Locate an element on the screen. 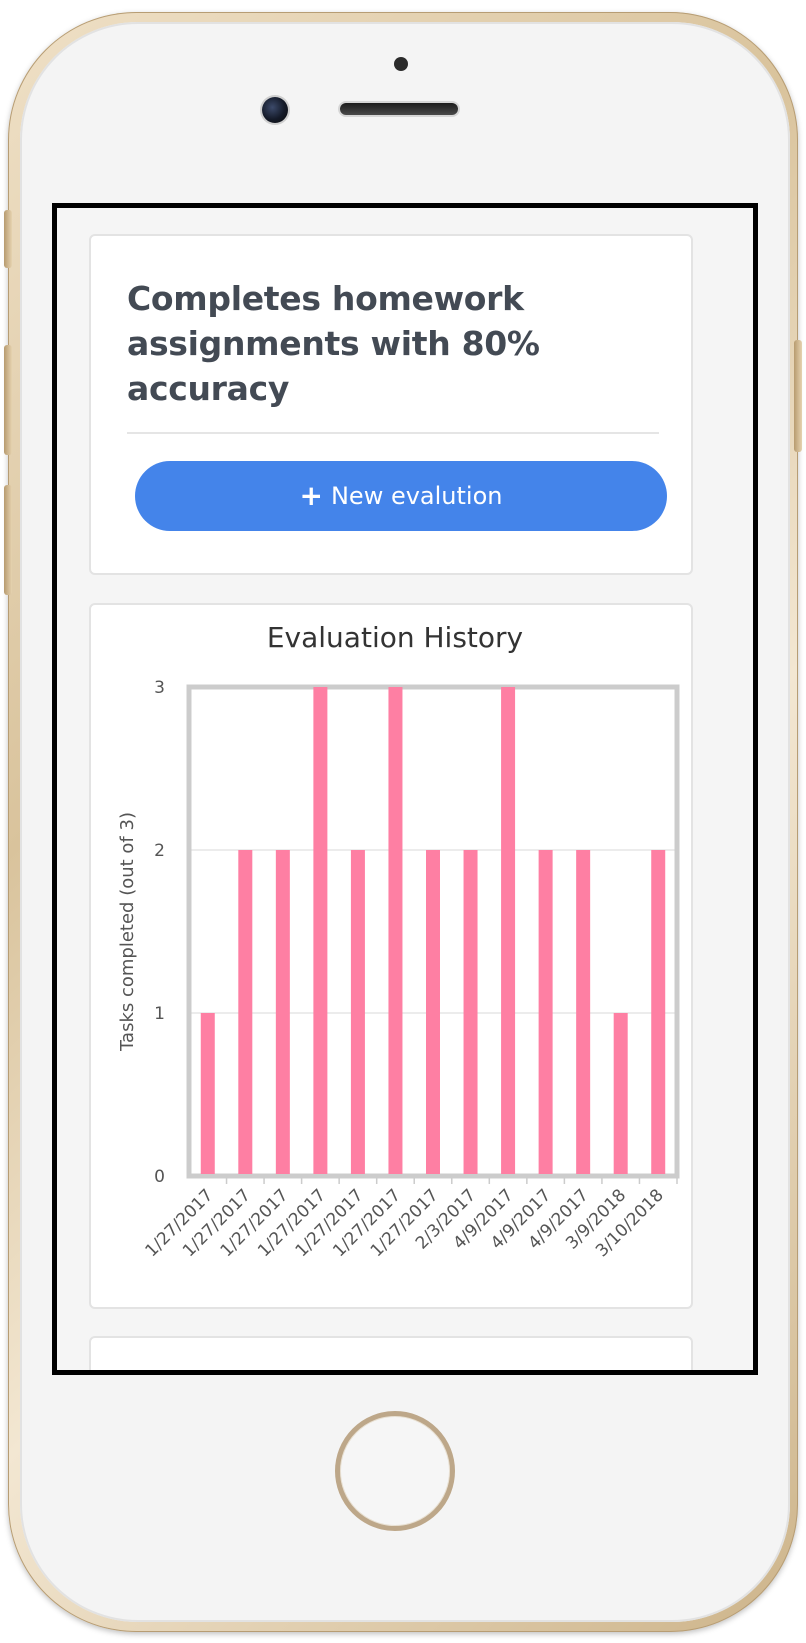  proximity-sensor is located at coordinates (401, 64).